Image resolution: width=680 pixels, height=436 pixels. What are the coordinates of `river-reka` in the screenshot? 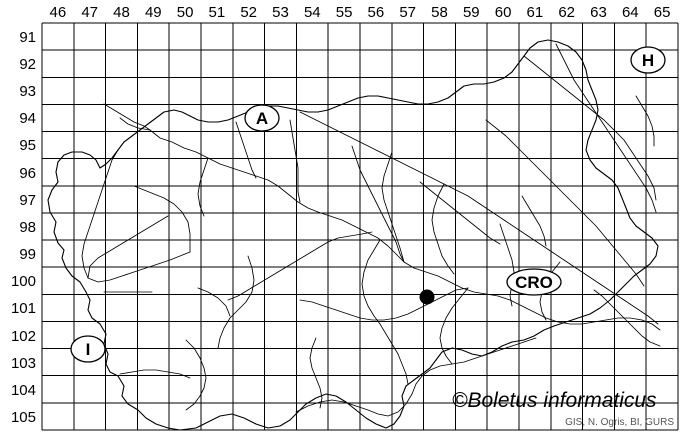 It's located at (196, 375).